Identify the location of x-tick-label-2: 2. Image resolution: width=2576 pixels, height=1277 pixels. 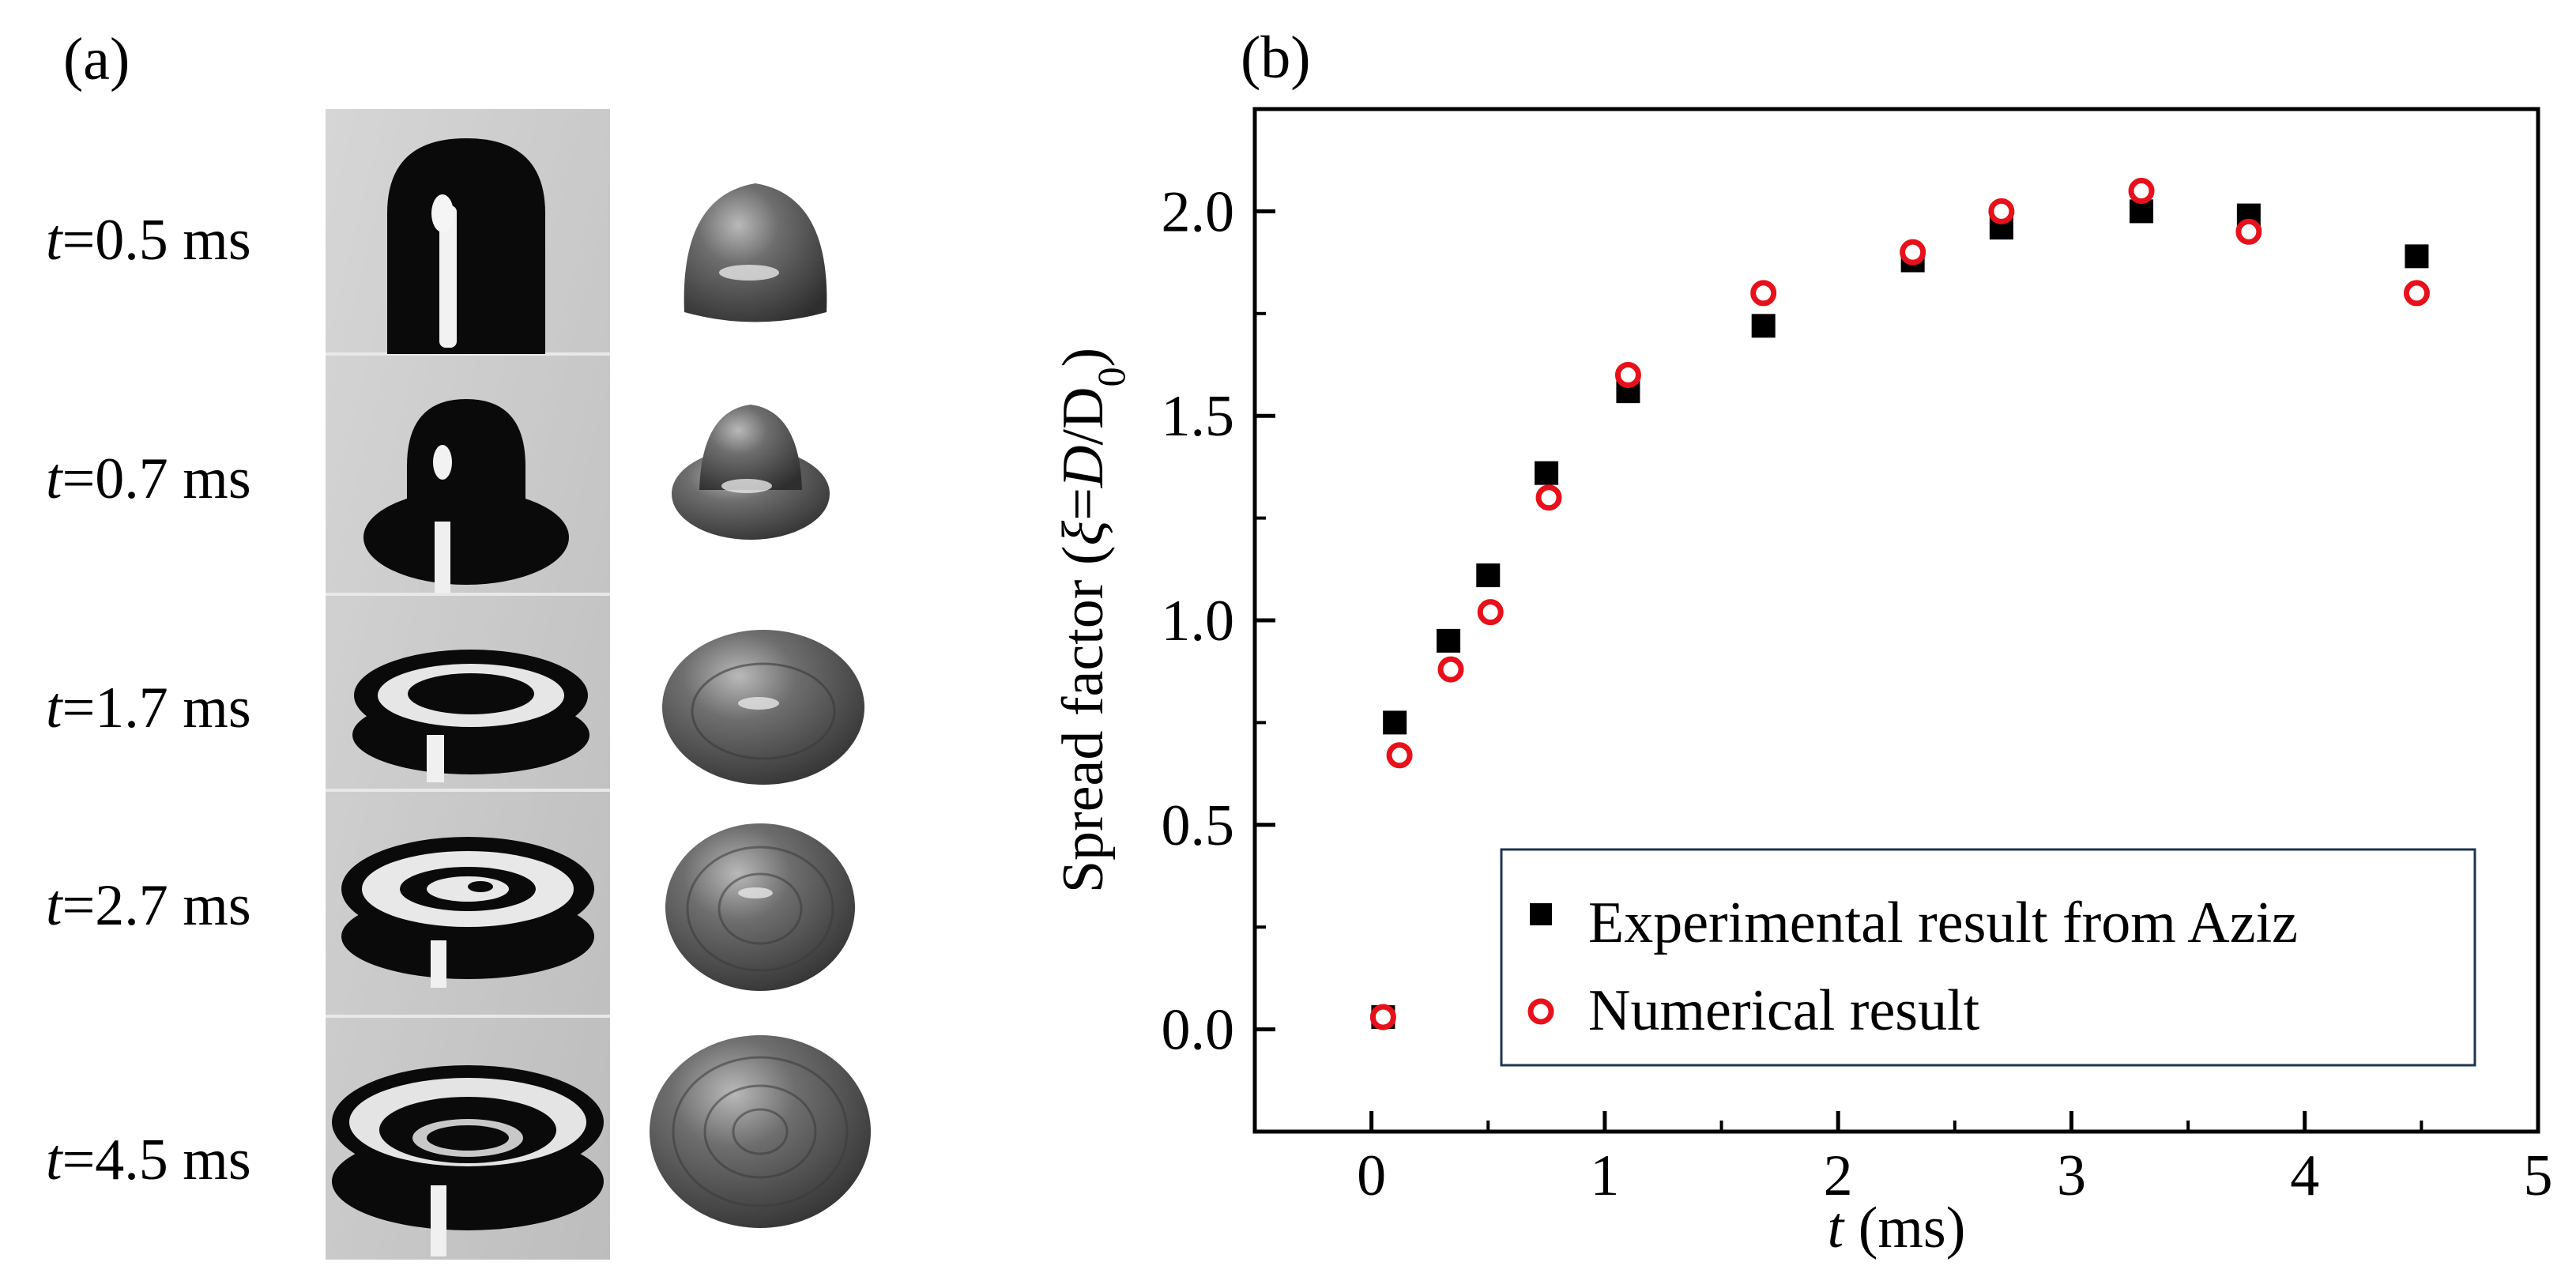
(1838, 1175).